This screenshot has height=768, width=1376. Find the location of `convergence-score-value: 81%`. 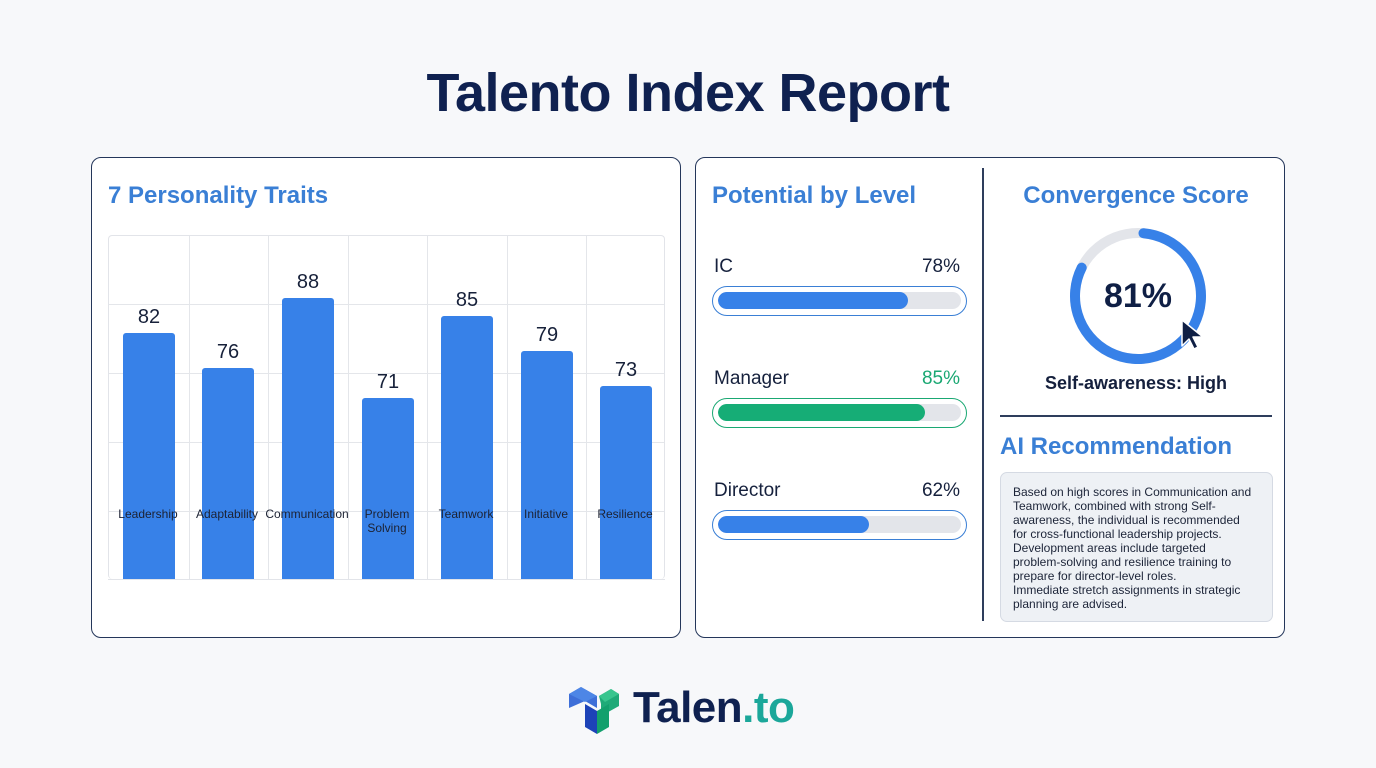

convergence-score-value: 81% is located at coordinates (1138, 296).